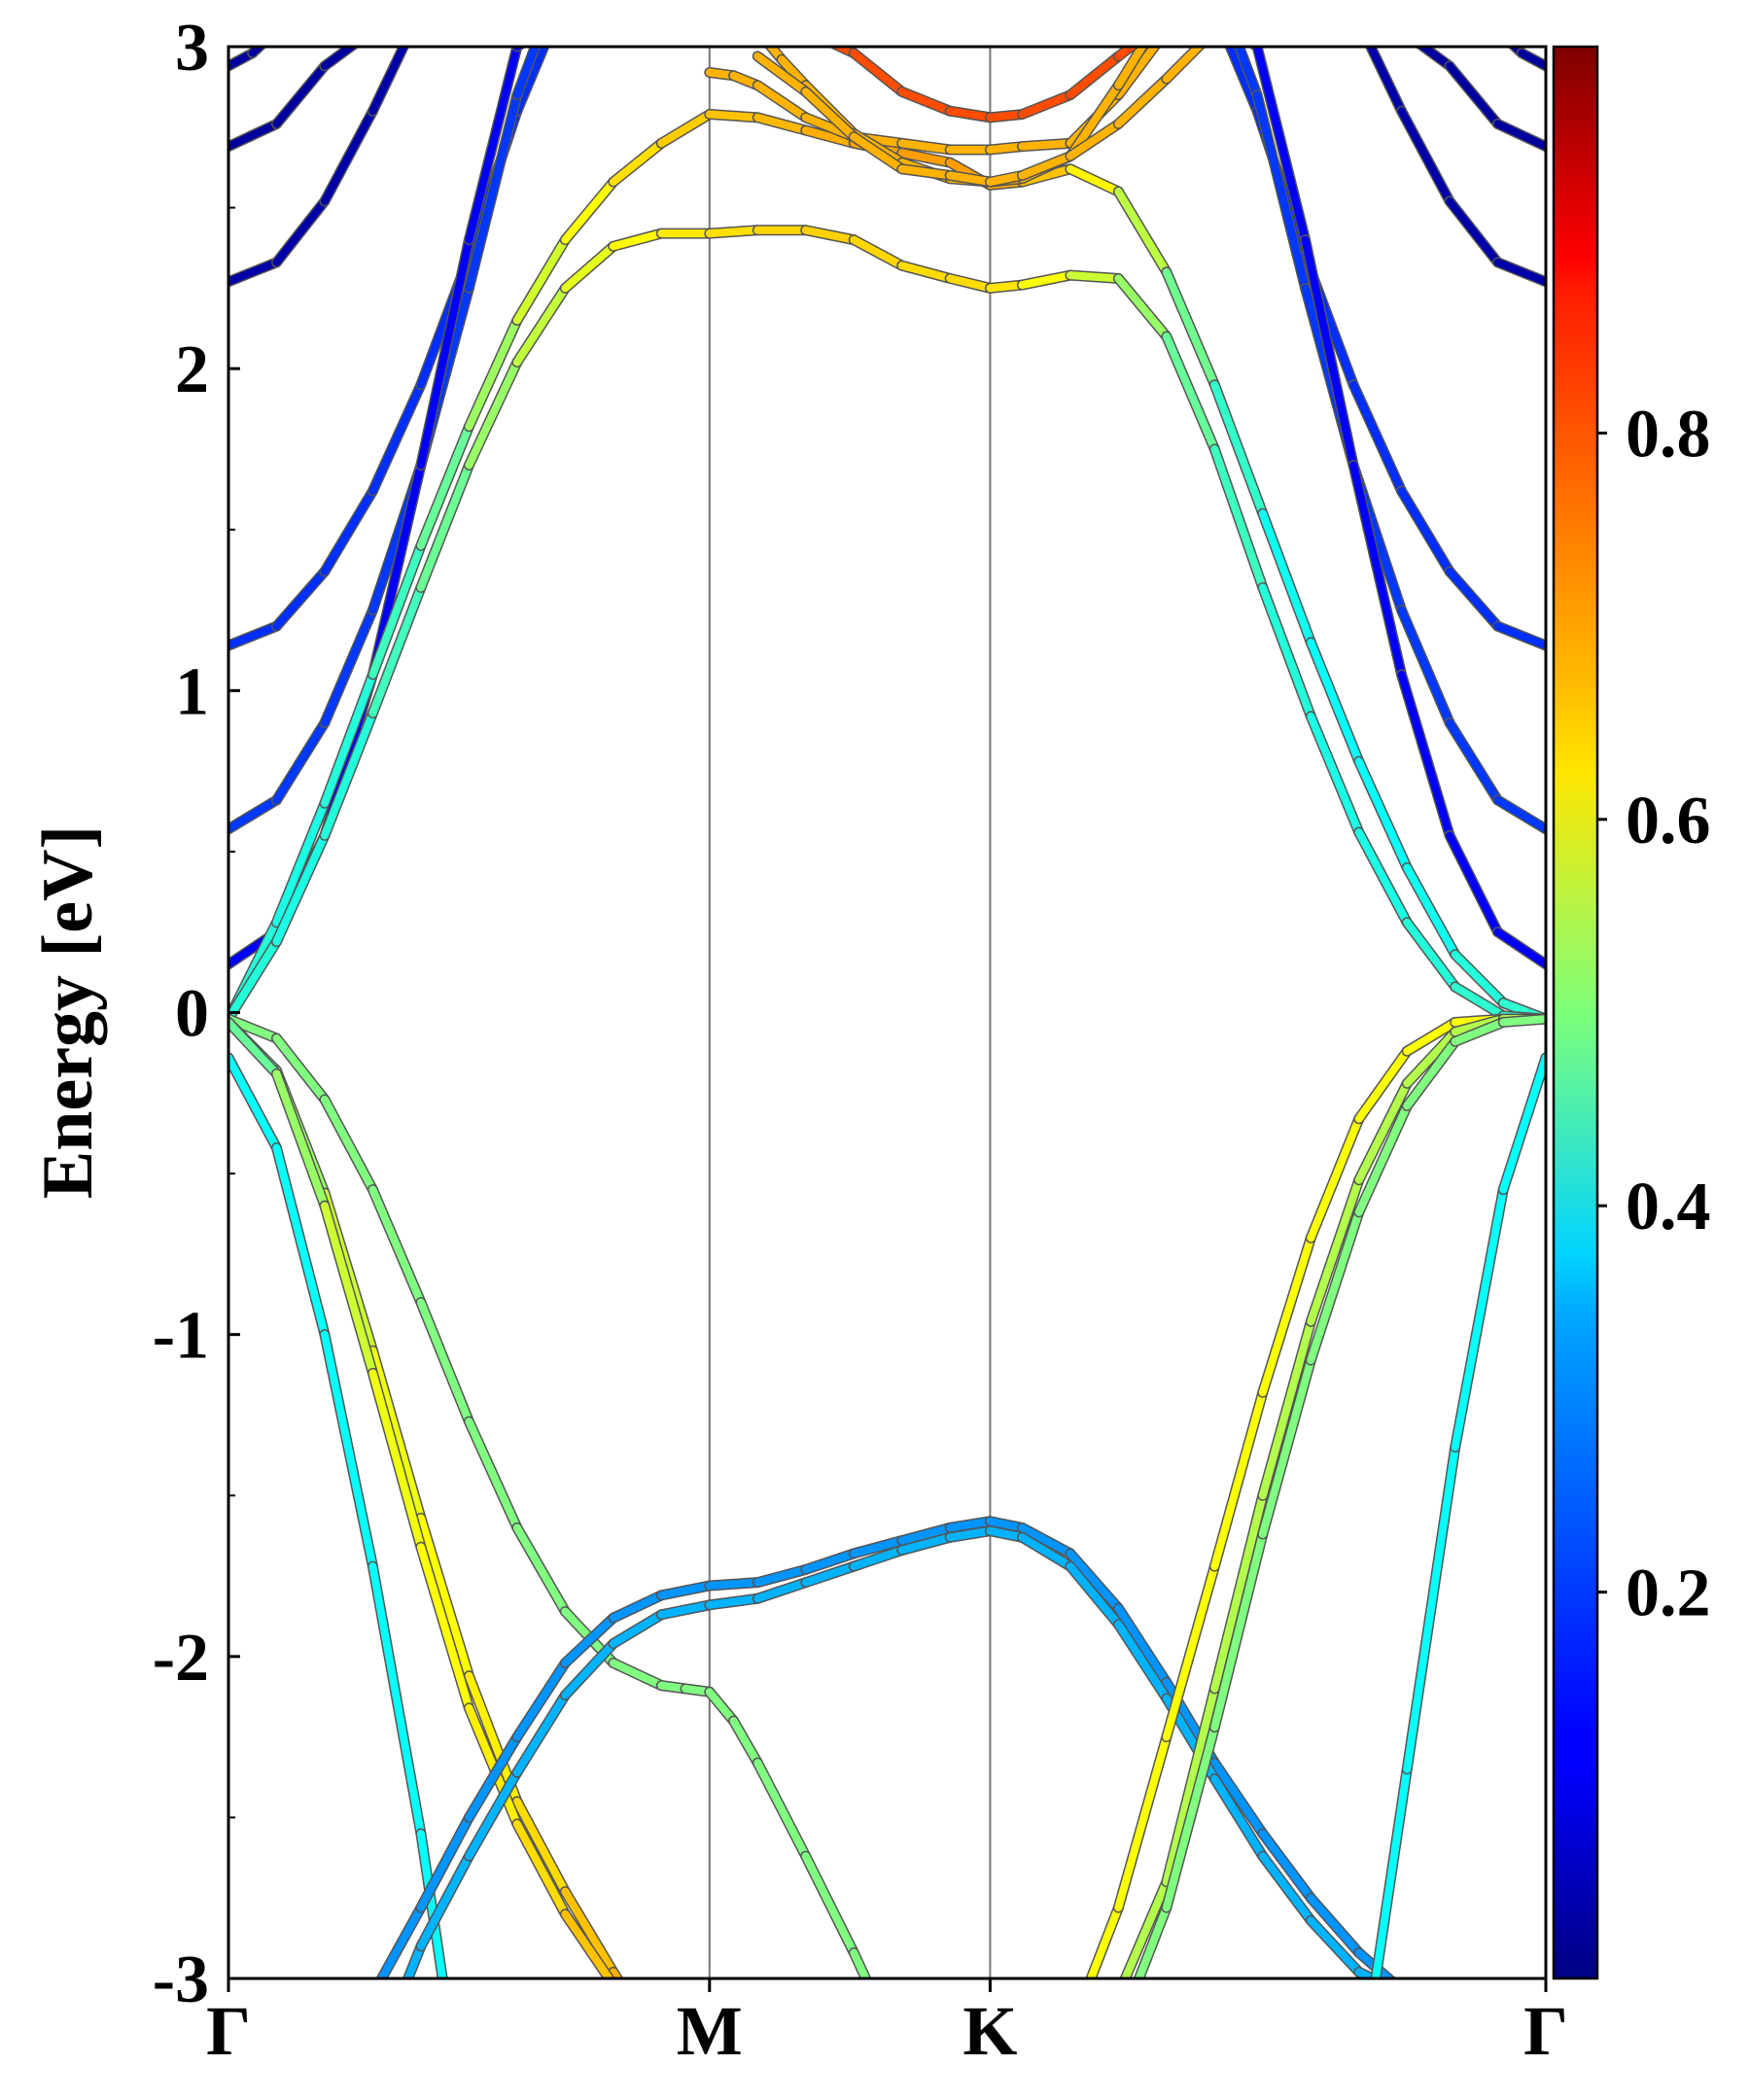 This screenshot has width=1750, height=2100. What do you see at coordinates (1668, 1207) in the screenshot?
I see `colorbar-tick-label: 0.4` at bounding box center [1668, 1207].